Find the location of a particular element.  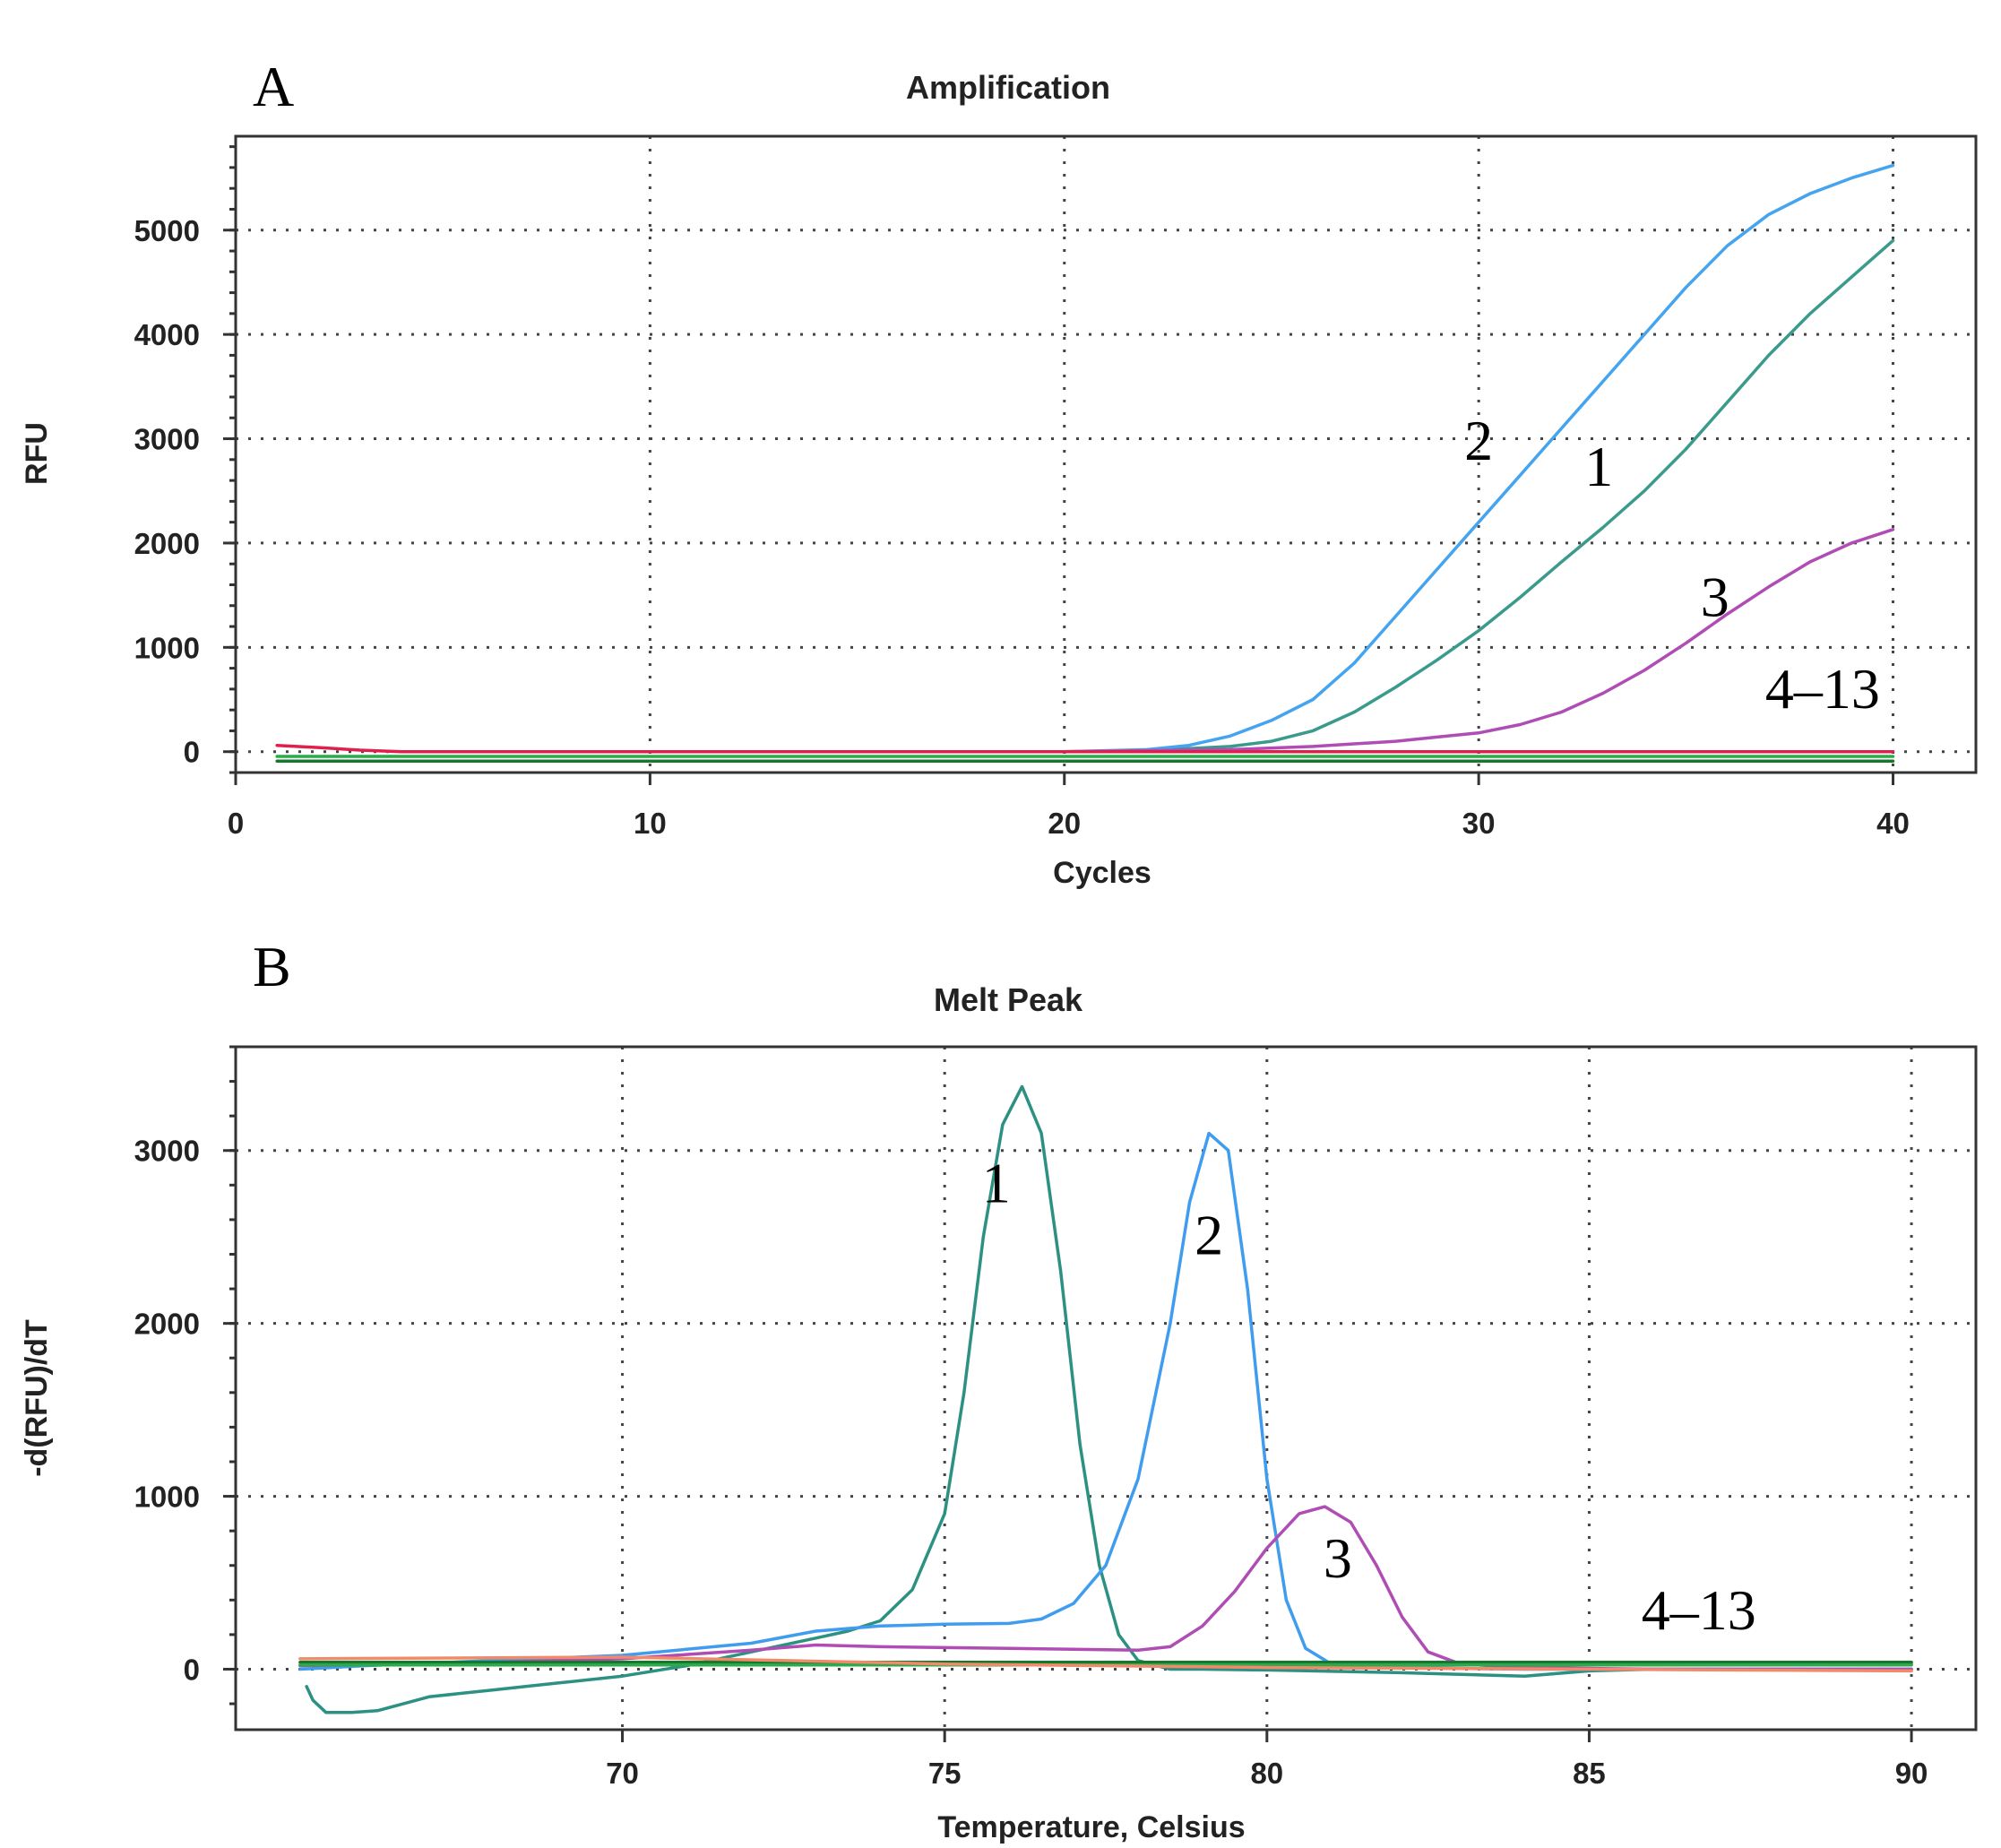

melt-x-tick-label-80: 80 is located at coordinates (1266, 1773).